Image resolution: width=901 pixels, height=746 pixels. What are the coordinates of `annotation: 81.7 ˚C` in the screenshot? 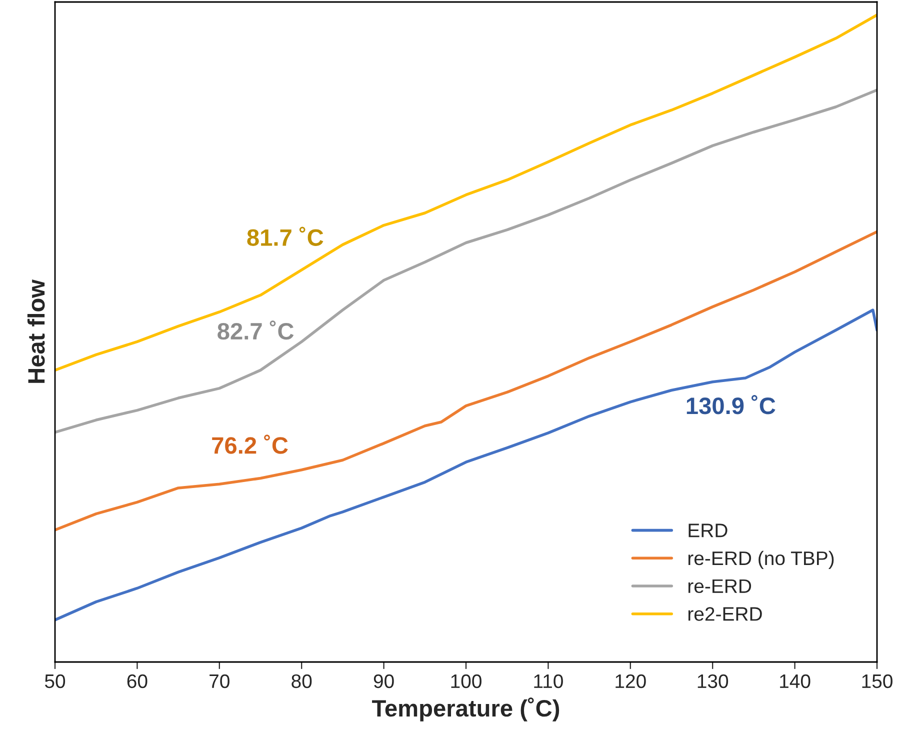 It's located at (285, 236).